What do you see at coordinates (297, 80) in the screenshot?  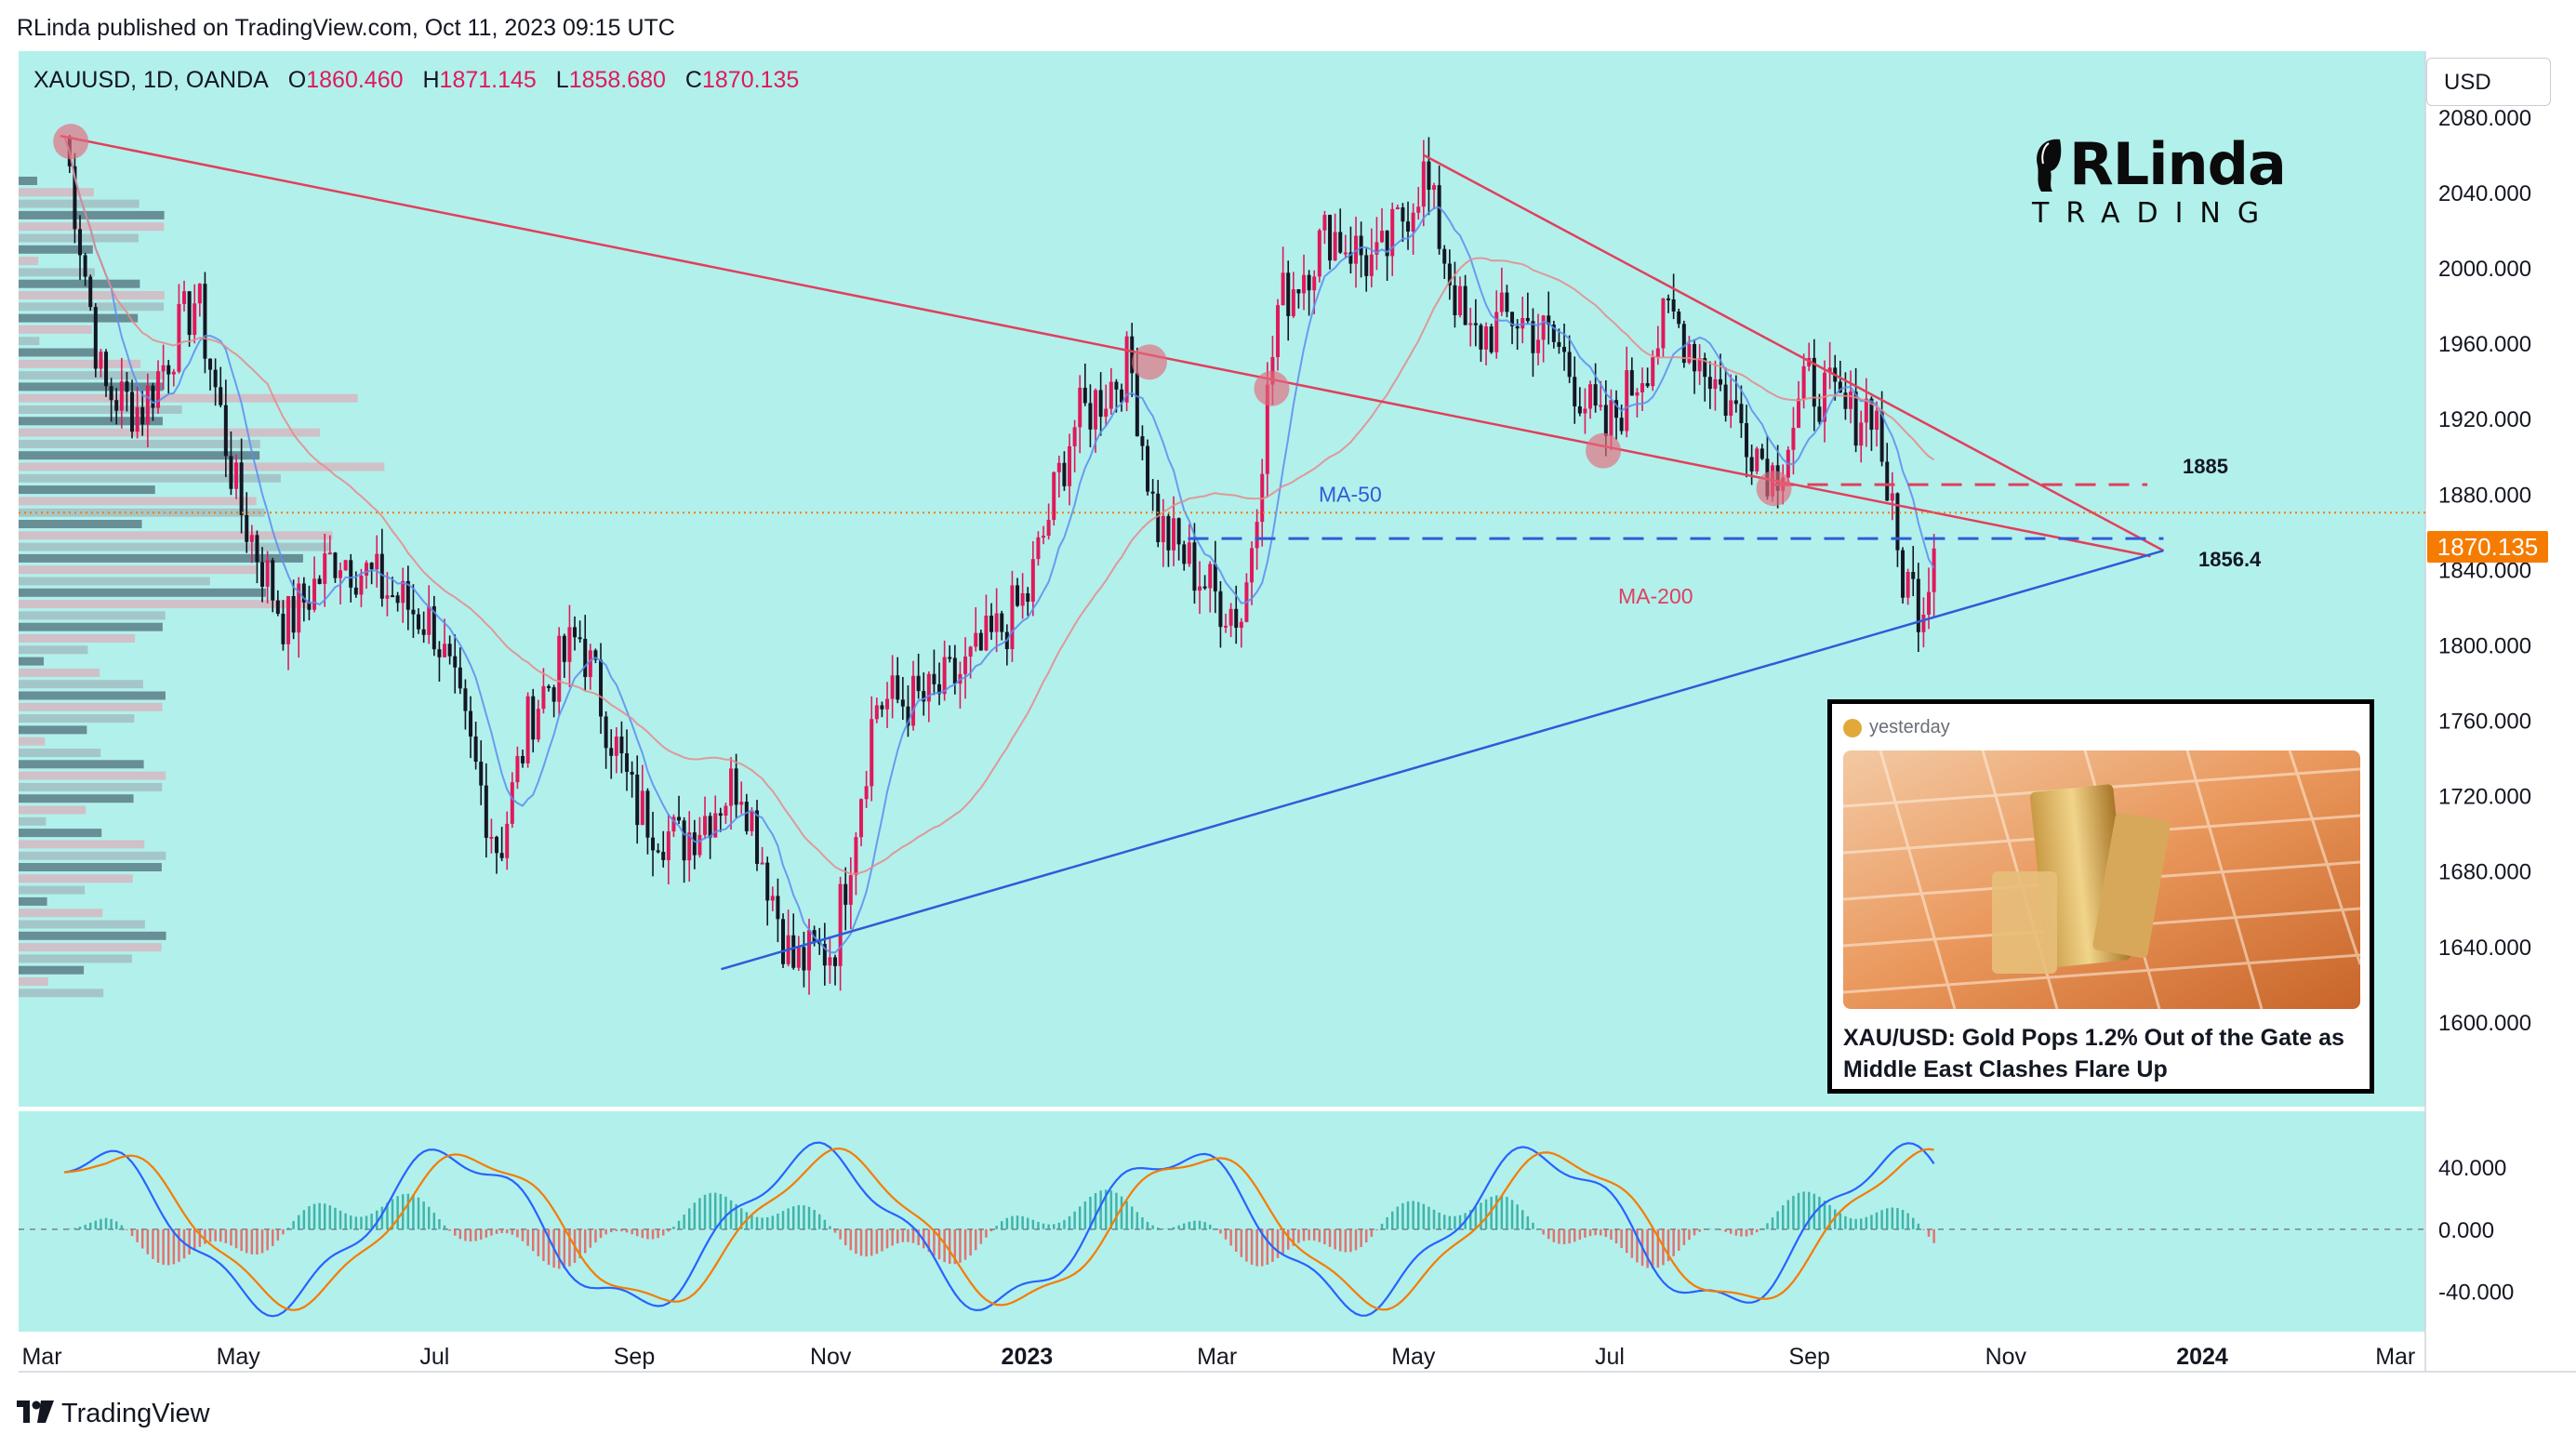 I see `open-label: O` at bounding box center [297, 80].